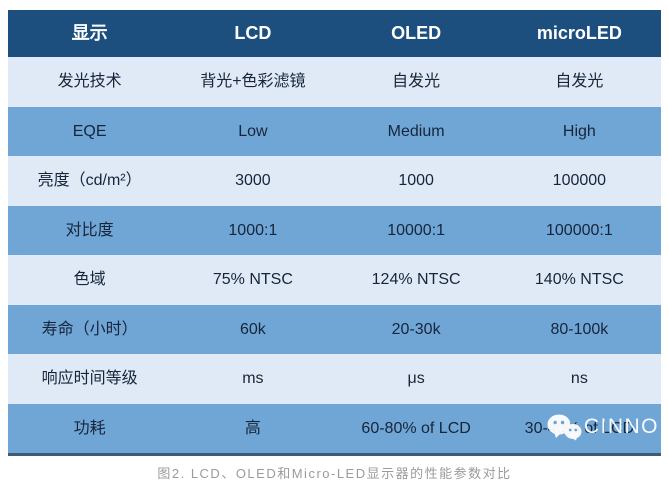 The height and width of the screenshot is (491, 669). I want to click on cell-oled: 自发光, so click(416, 82).